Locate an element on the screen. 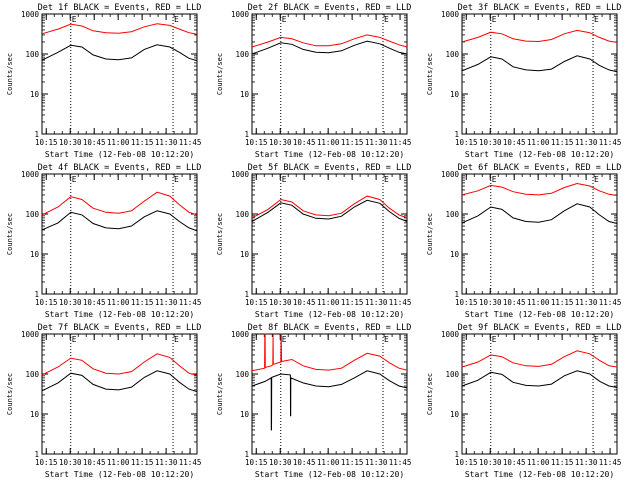 The height and width of the screenshot is (485, 640). plot-4-title: Det 4f BLACK = Events, RED = LLD is located at coordinates (120, 168).